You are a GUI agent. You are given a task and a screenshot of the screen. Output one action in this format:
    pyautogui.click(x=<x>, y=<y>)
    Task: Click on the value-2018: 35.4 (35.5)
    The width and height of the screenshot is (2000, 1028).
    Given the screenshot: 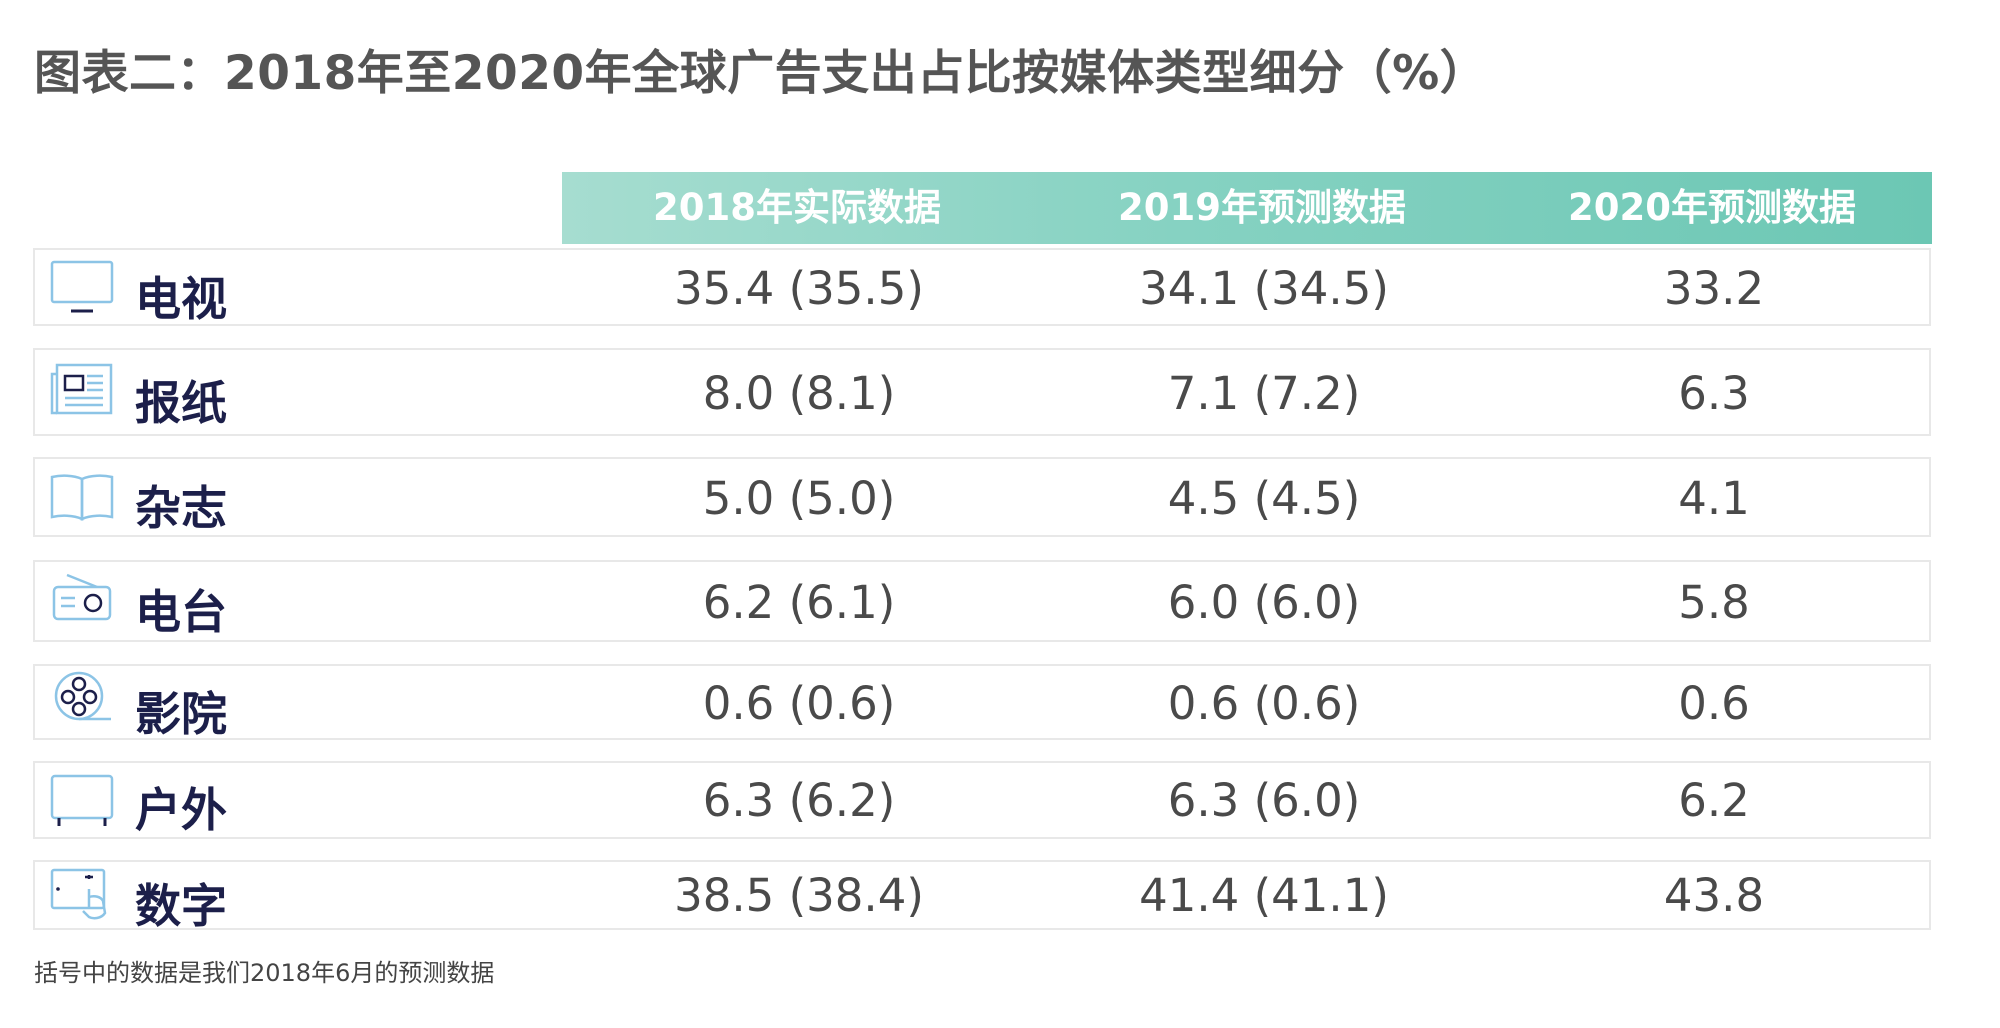 What is the action you would take?
    pyautogui.click(x=799, y=288)
    